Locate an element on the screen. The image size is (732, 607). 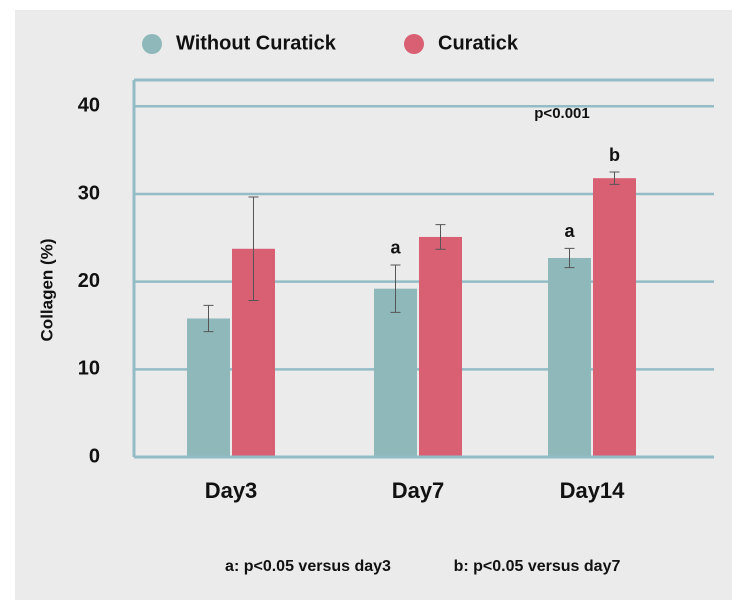
legend-label: Without Curatick is located at coordinates (256, 43).